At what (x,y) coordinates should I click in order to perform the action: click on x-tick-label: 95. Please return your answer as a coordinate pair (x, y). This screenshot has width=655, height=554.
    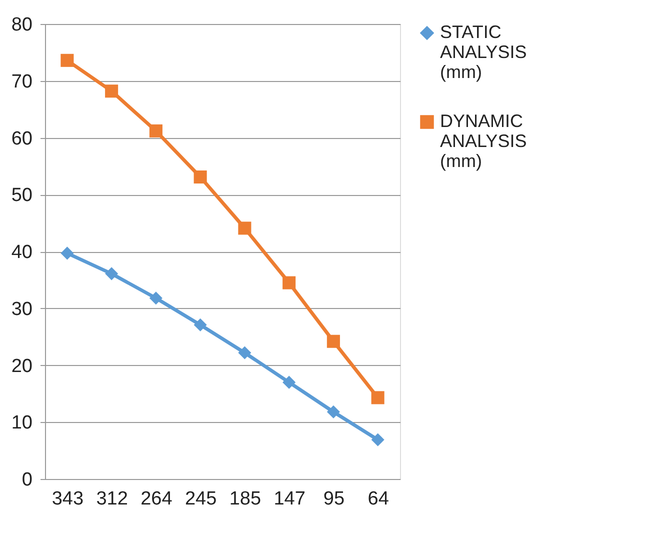
    Looking at the image, I should click on (334, 499).